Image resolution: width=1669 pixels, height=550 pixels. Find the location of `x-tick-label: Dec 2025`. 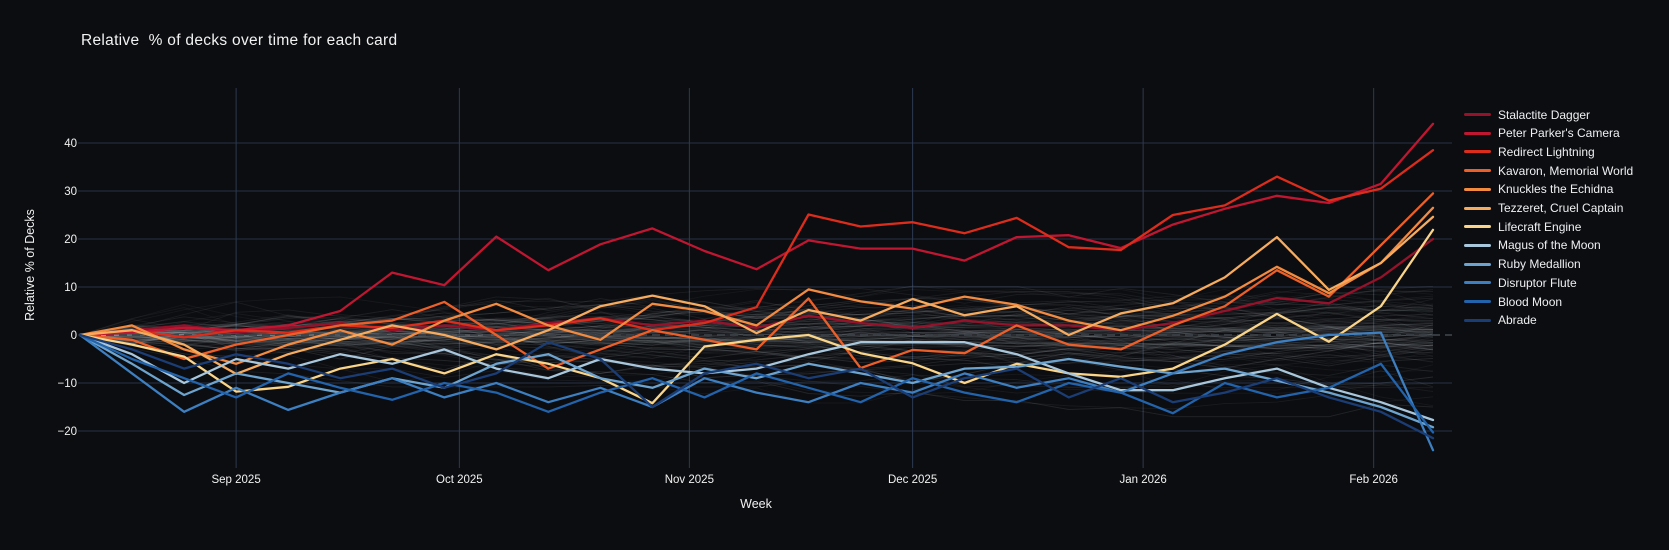

x-tick-label: Dec 2025 is located at coordinates (912, 480).